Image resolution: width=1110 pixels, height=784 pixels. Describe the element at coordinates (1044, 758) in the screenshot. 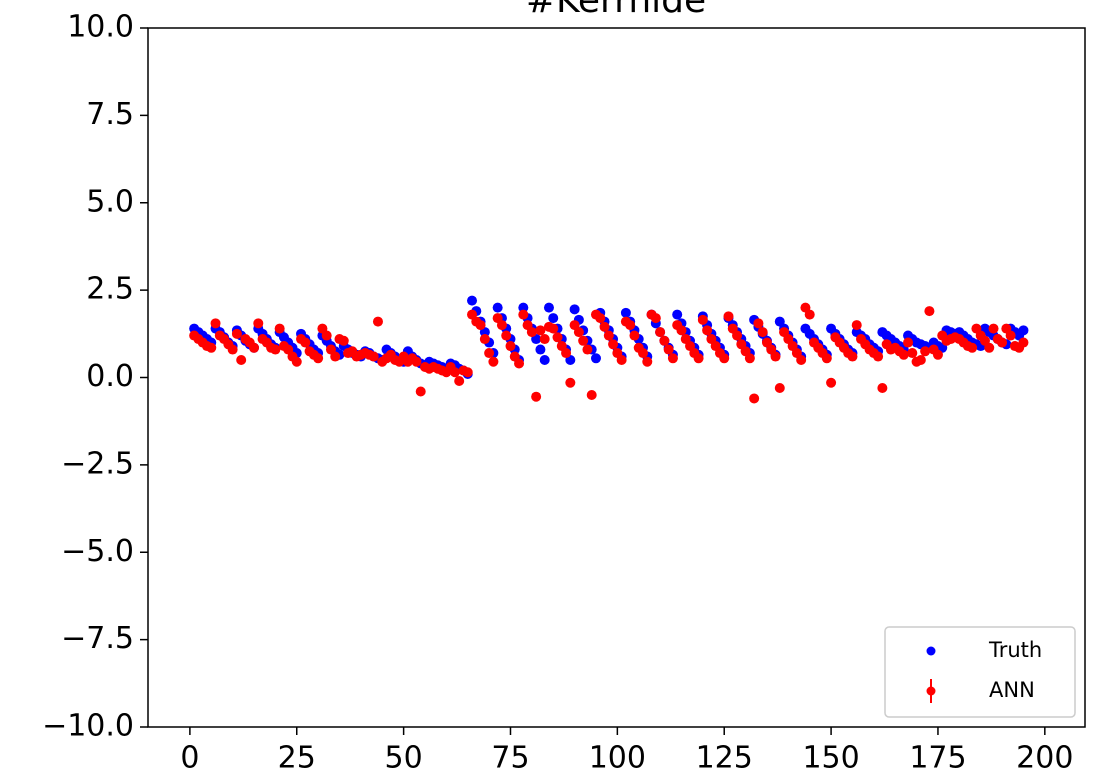

I see `x-tick-label: 200` at that location.